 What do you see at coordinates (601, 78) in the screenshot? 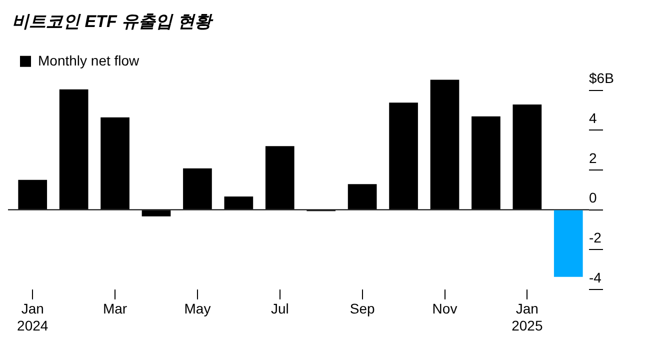
I see `y-tick-label: $6B` at bounding box center [601, 78].